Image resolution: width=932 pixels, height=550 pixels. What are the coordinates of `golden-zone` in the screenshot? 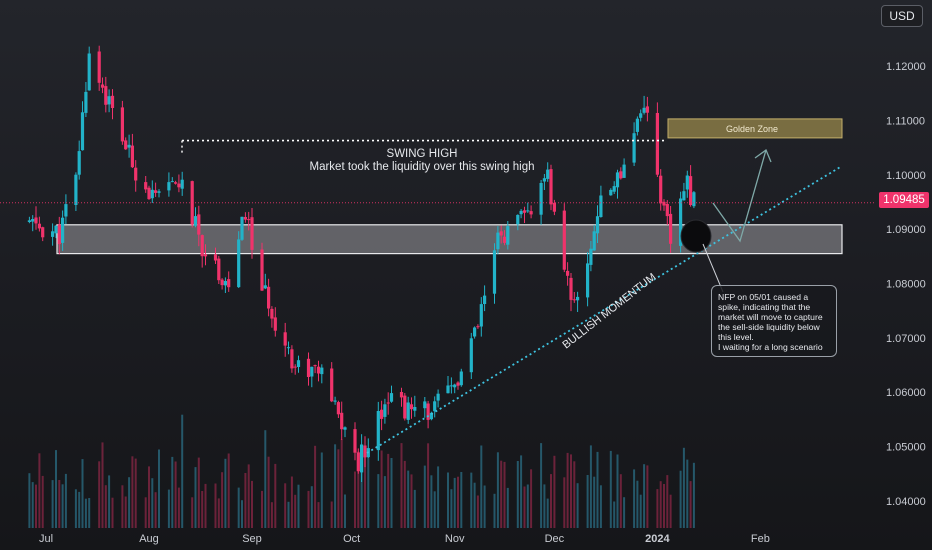 It's located at (755, 128).